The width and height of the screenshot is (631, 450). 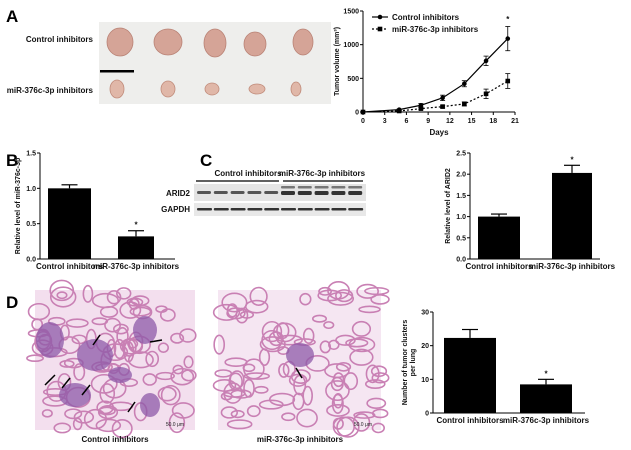 What do you see at coordinates (413, 363) in the screenshot?
I see `y-axis-label-2: per lung` at bounding box center [413, 363].